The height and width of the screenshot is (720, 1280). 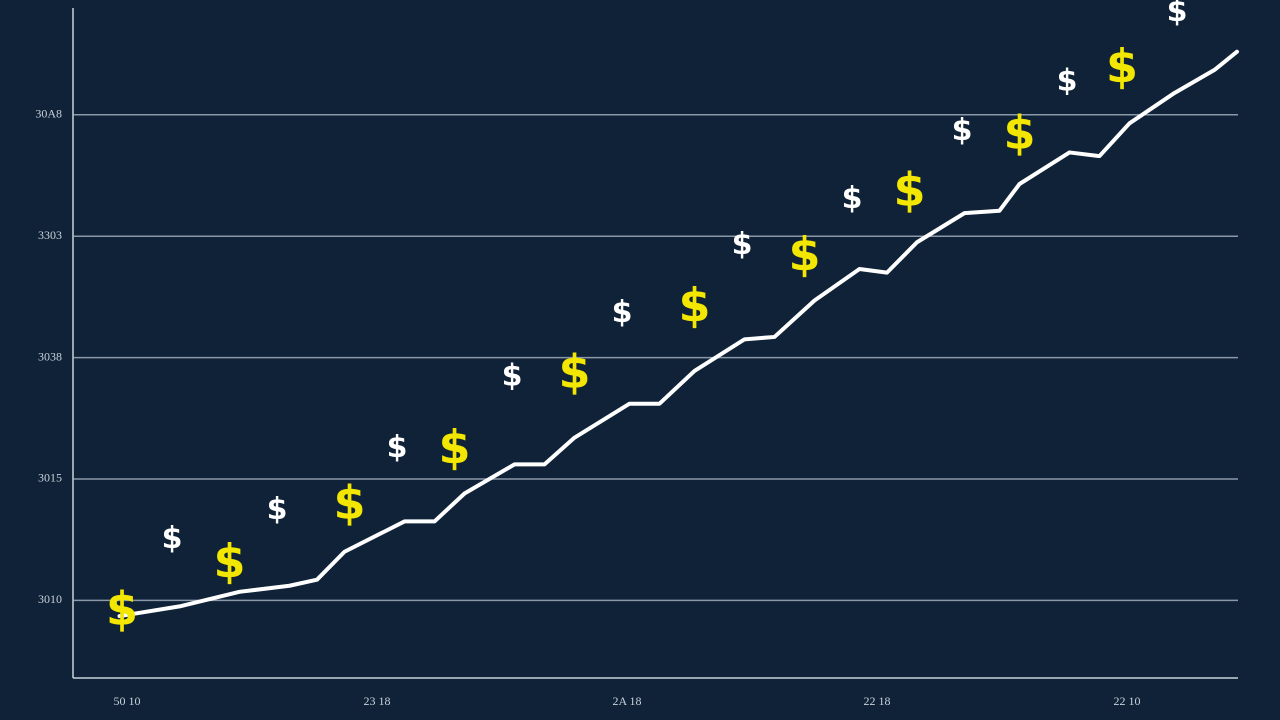 What do you see at coordinates (50, 356) in the screenshot?
I see `y-tick-label: 3038` at bounding box center [50, 356].